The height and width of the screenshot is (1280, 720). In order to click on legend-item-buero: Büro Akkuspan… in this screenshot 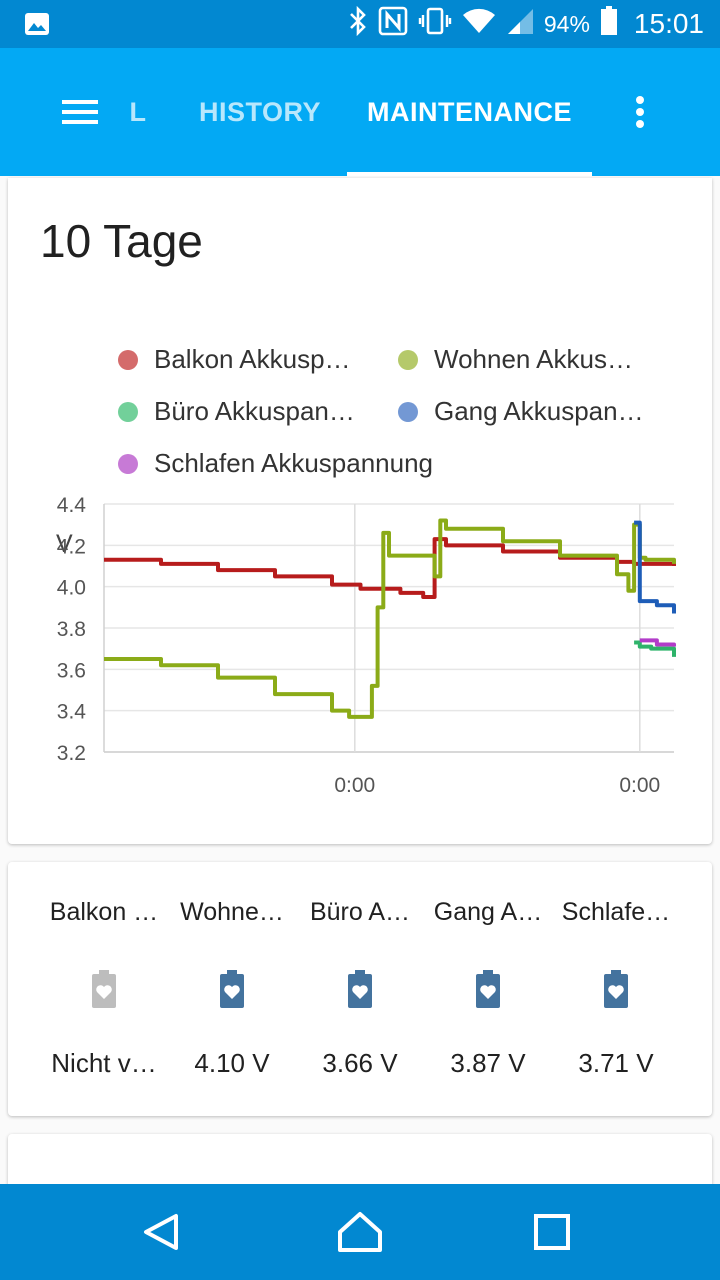, I will do `click(236, 411)`.